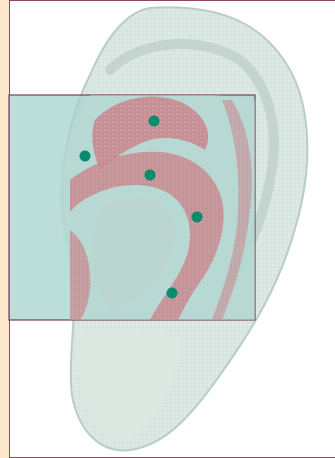  What do you see at coordinates (80, 275) in the screenshot?
I see `tragus-ridge` at bounding box center [80, 275].